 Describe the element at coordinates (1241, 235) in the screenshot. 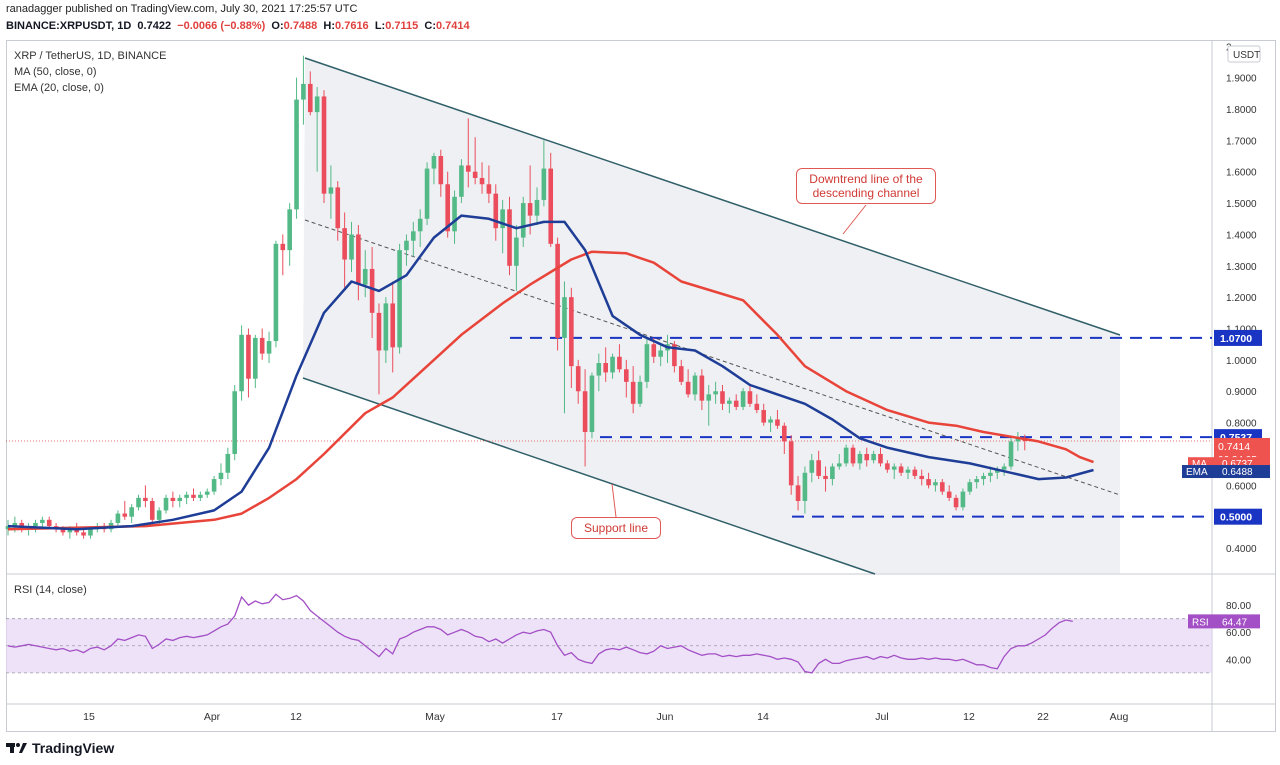

I see `y-tick-label: 1.4000` at that location.